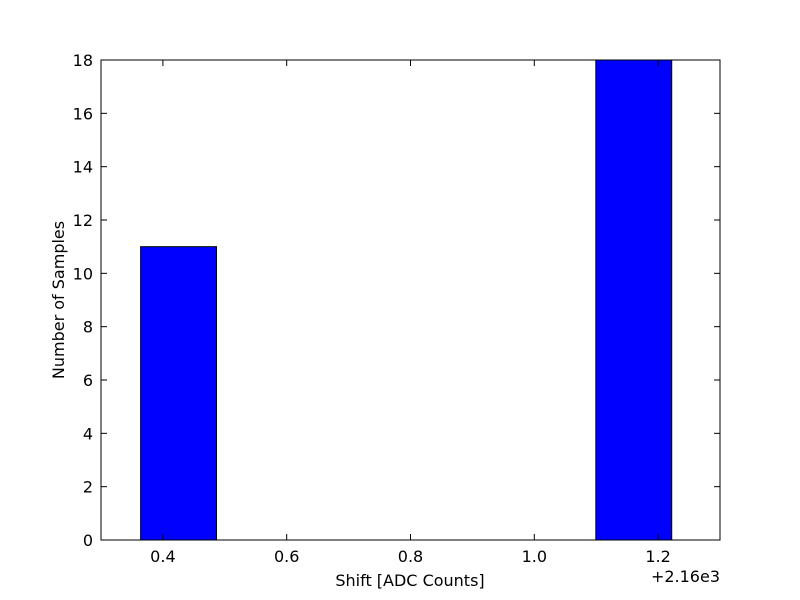 This screenshot has height=600, width=800. I want to click on y-tick-label: 14, so click(83, 167).